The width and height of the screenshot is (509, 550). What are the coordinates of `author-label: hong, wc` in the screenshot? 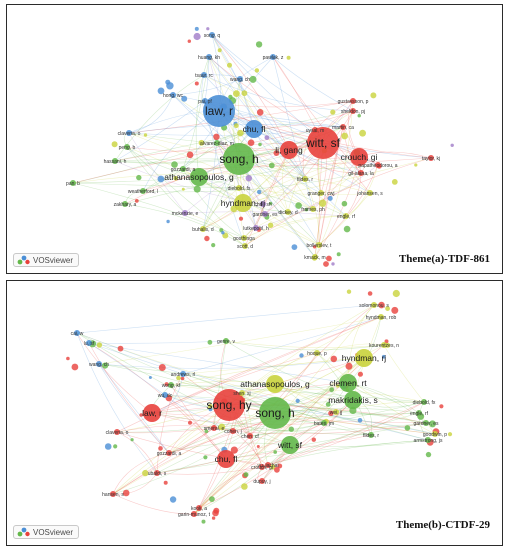 It's located at (173, 96).